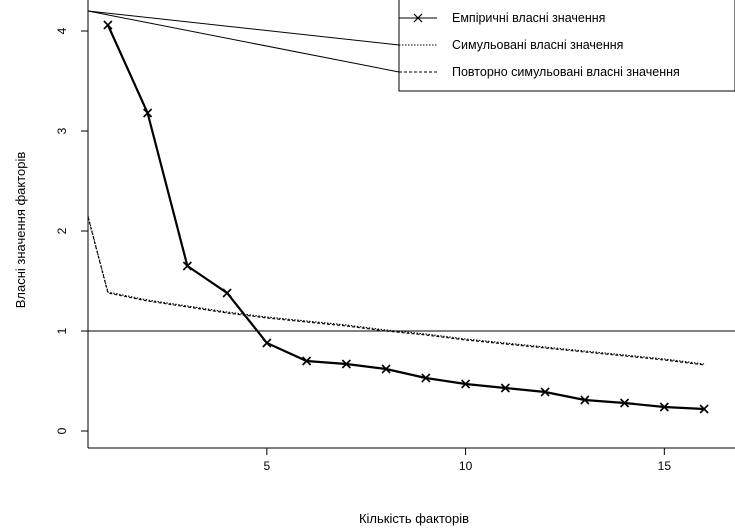 The image size is (735, 529). Describe the element at coordinates (466, 466) in the screenshot. I see `x-tick-label: 10` at that location.